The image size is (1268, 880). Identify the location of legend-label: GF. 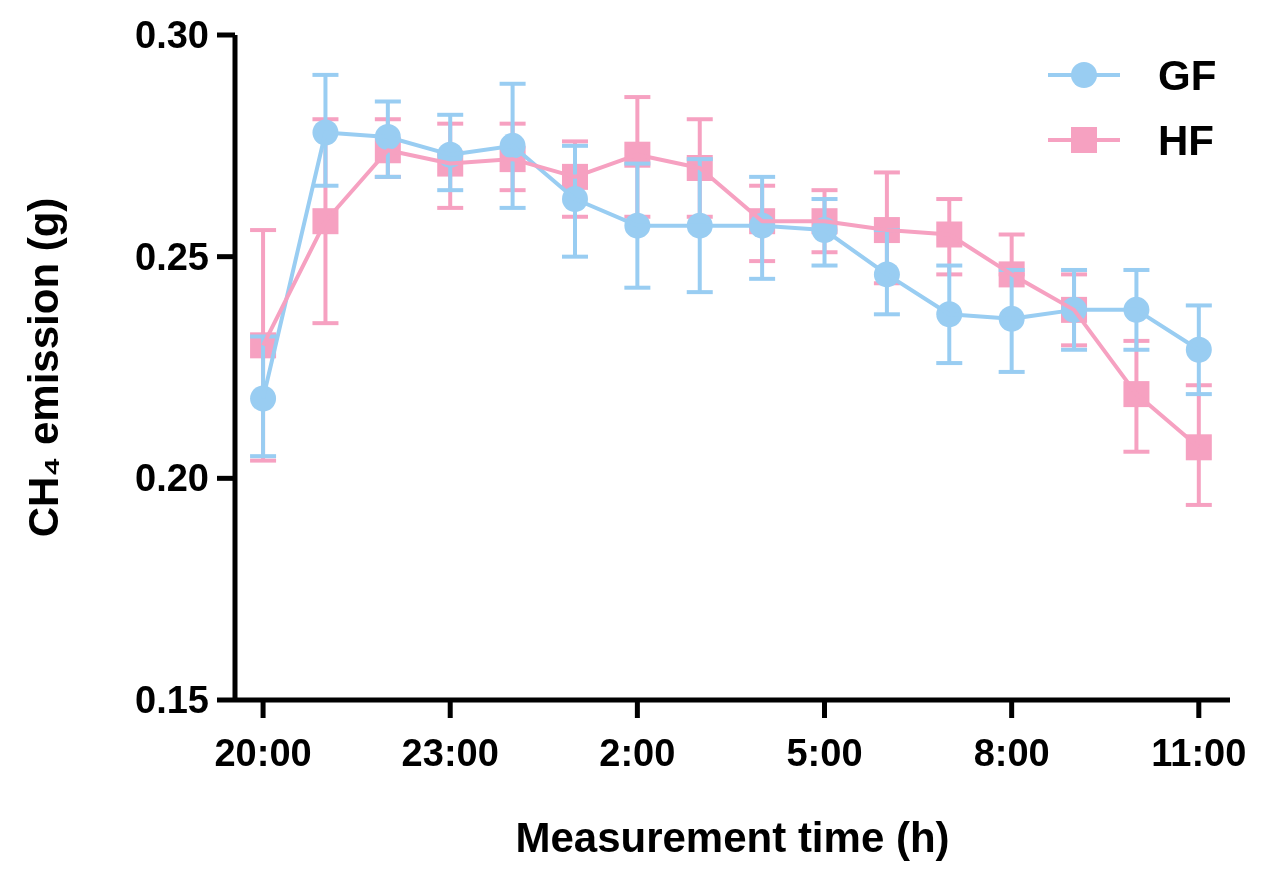
(1187, 75).